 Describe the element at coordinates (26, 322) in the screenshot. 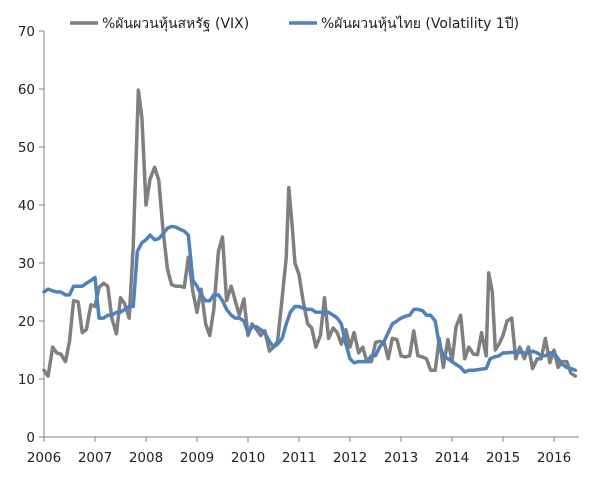

I see `y-tick-label: 20` at that location.